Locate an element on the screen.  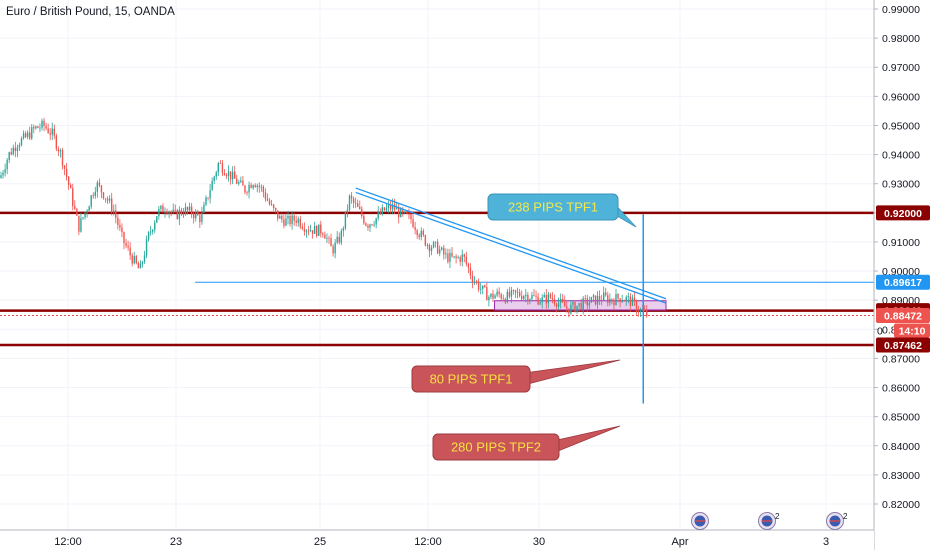
x-tick-label: 25 is located at coordinates (320, 542).